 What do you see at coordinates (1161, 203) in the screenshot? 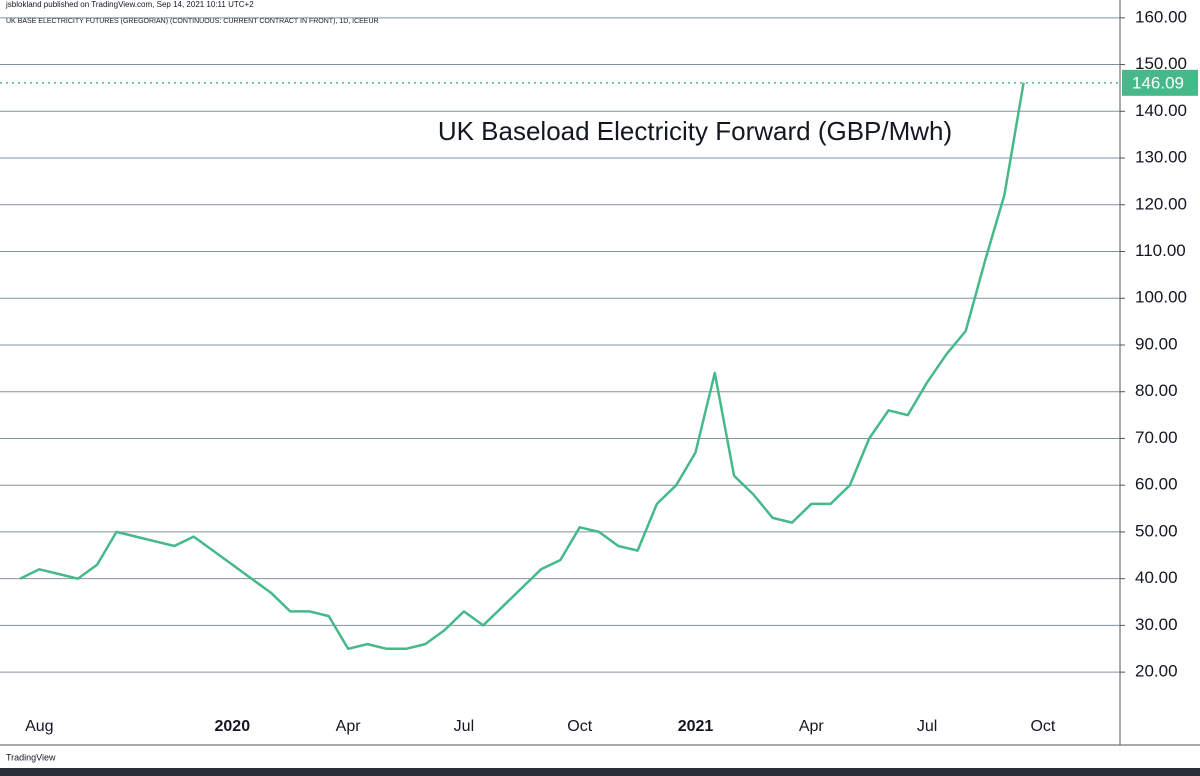
I see `y-tick-label: 120.00` at bounding box center [1161, 203].